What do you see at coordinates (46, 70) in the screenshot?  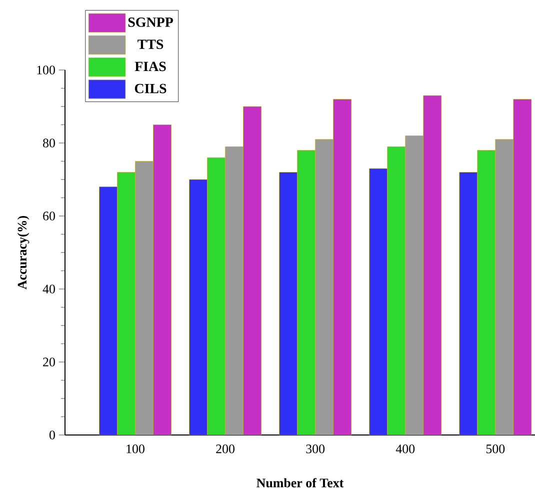 I see `y-tick-label: 100` at bounding box center [46, 70].